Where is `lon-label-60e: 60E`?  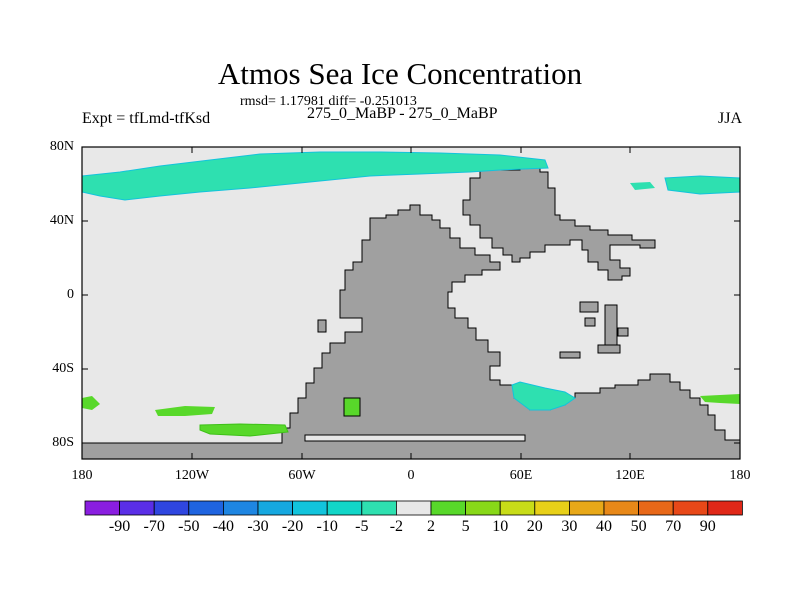 lon-label-60e: 60E is located at coordinates (521, 475).